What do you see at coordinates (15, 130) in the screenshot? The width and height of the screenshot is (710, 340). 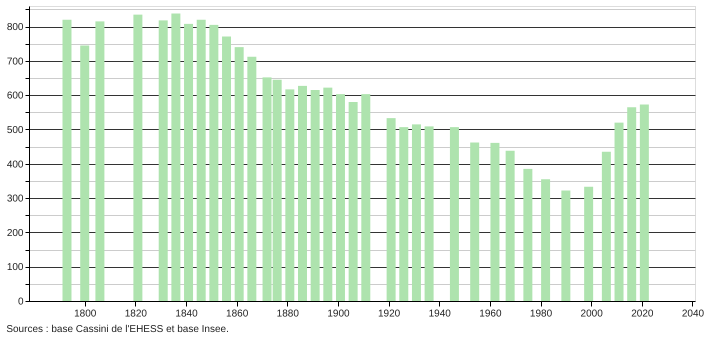 I see `y-tick-label: 500` at bounding box center [15, 130].